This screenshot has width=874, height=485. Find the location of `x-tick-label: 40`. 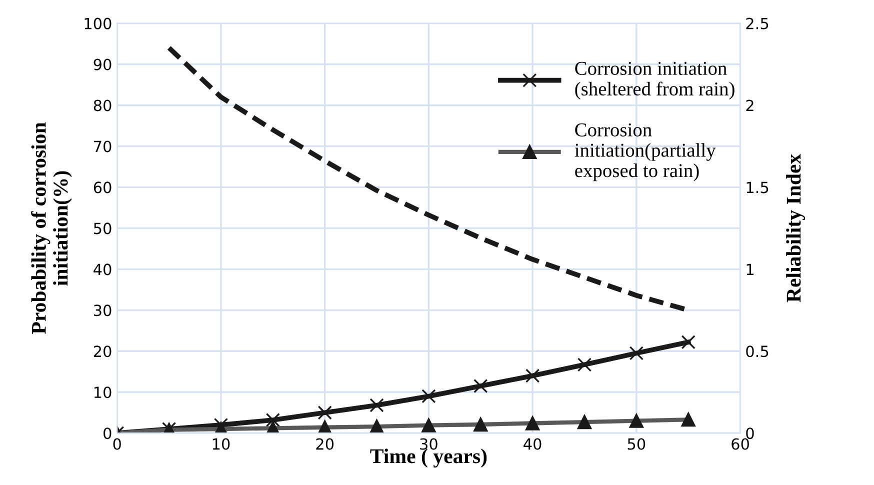

x-tick-label: 40 is located at coordinates (533, 444).